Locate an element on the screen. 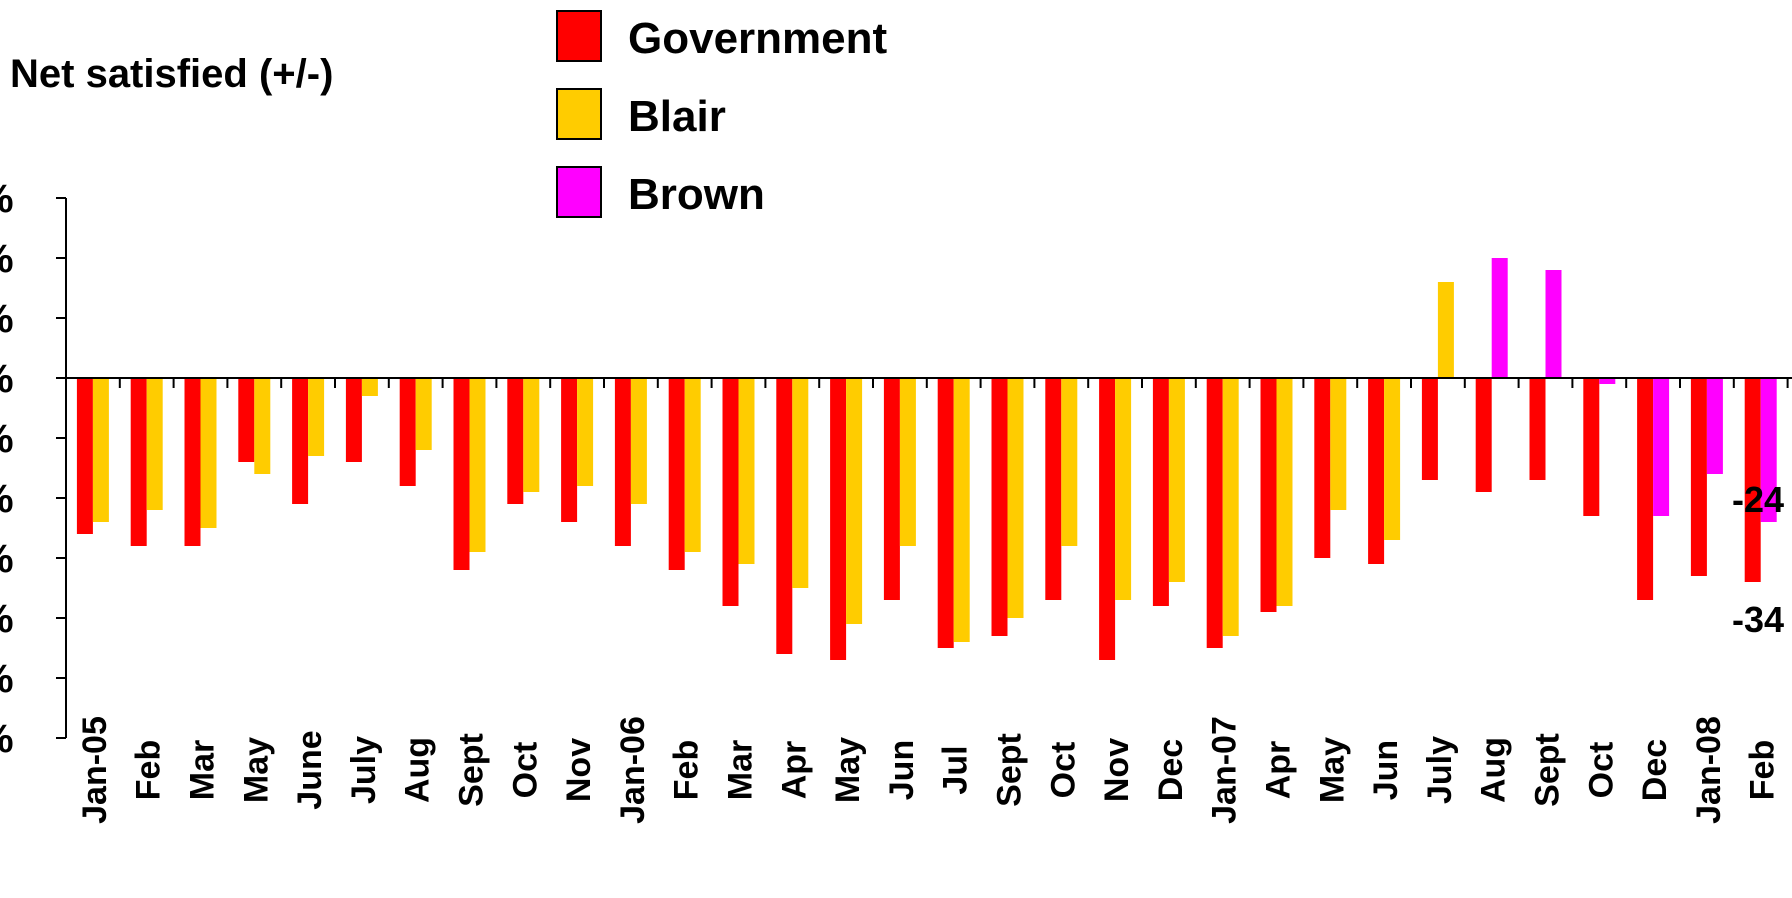 This screenshot has height=898, width=1792. x-tick-label: May is located at coordinates (848, 770).